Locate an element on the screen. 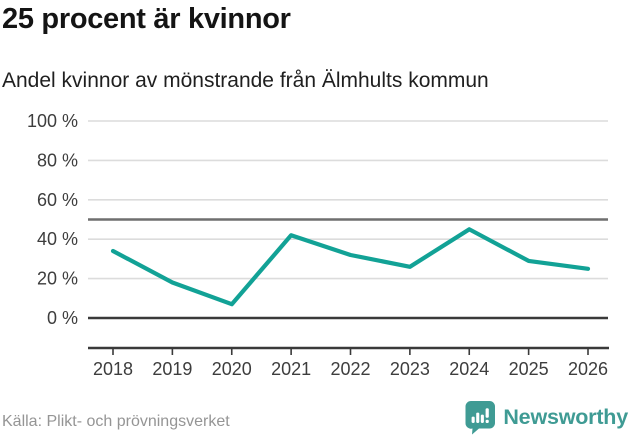 The image size is (631, 439). newsworthy-icon is located at coordinates (480, 418).